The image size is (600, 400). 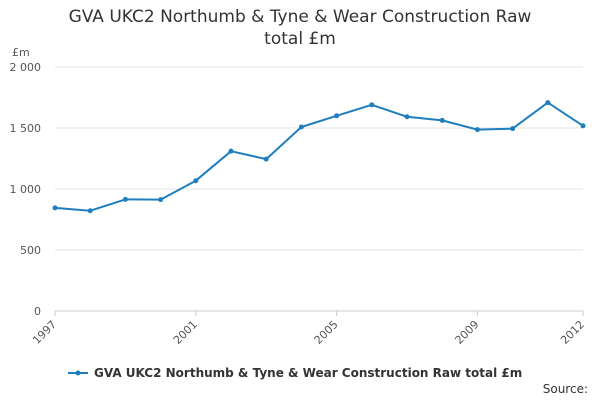 What do you see at coordinates (21, 52) in the screenshot?
I see `y-axis-label: £m` at bounding box center [21, 52].